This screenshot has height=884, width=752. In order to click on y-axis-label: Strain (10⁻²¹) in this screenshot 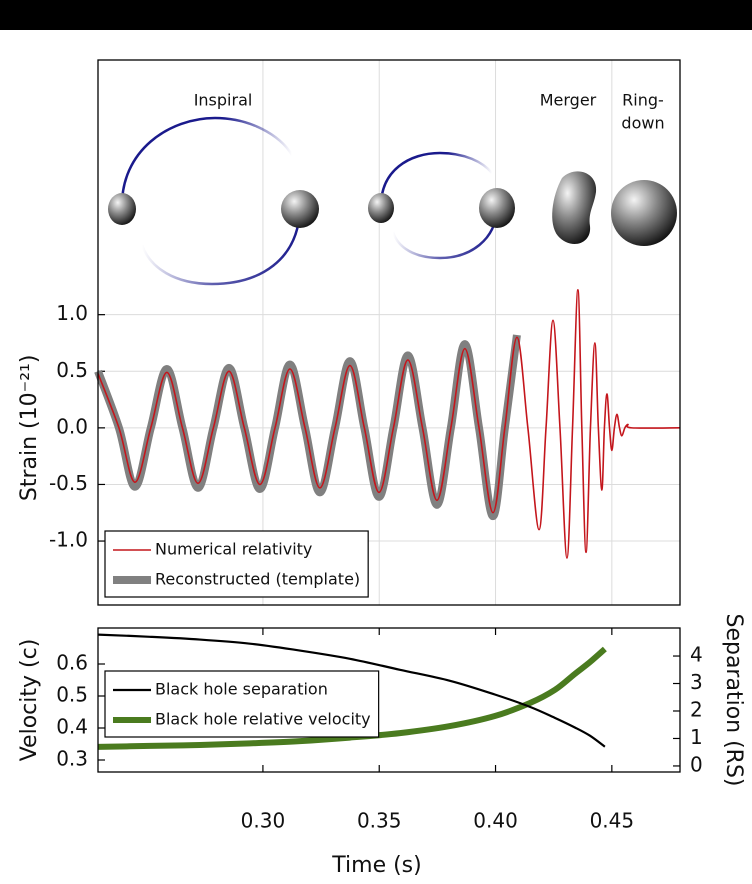, I will do `click(29, 428)`.